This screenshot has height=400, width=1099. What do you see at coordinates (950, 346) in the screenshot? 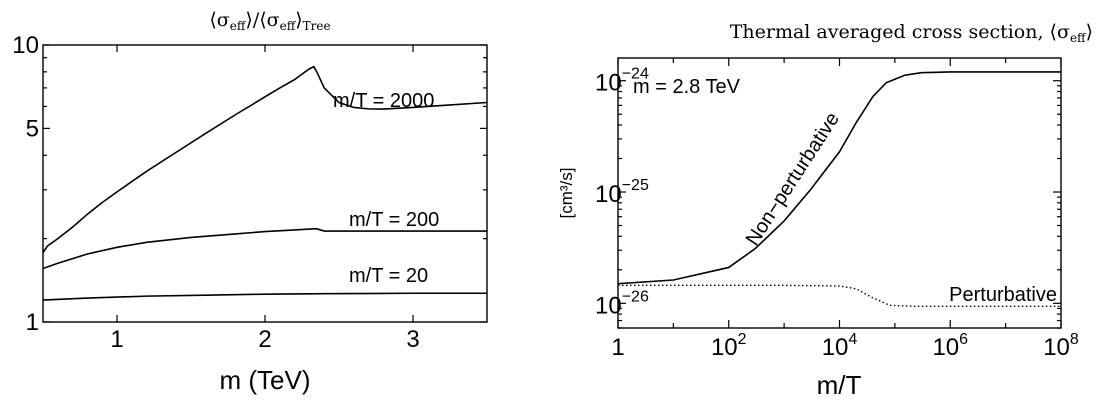
I see `right-x-tick-label: 10⁶` at bounding box center [950, 346].